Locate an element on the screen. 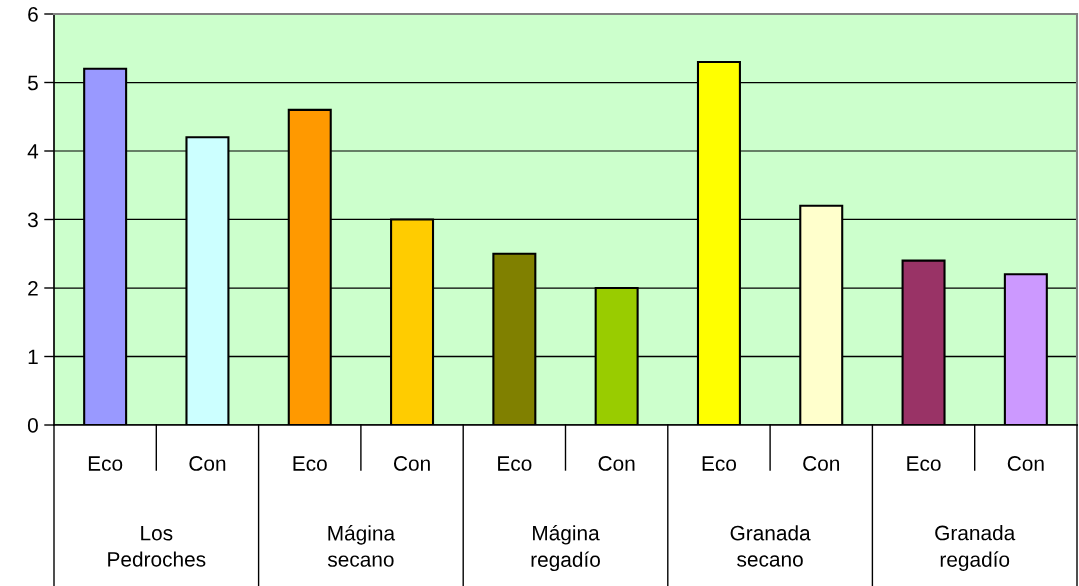  text: Granada regadío is located at coordinates (975, 548).